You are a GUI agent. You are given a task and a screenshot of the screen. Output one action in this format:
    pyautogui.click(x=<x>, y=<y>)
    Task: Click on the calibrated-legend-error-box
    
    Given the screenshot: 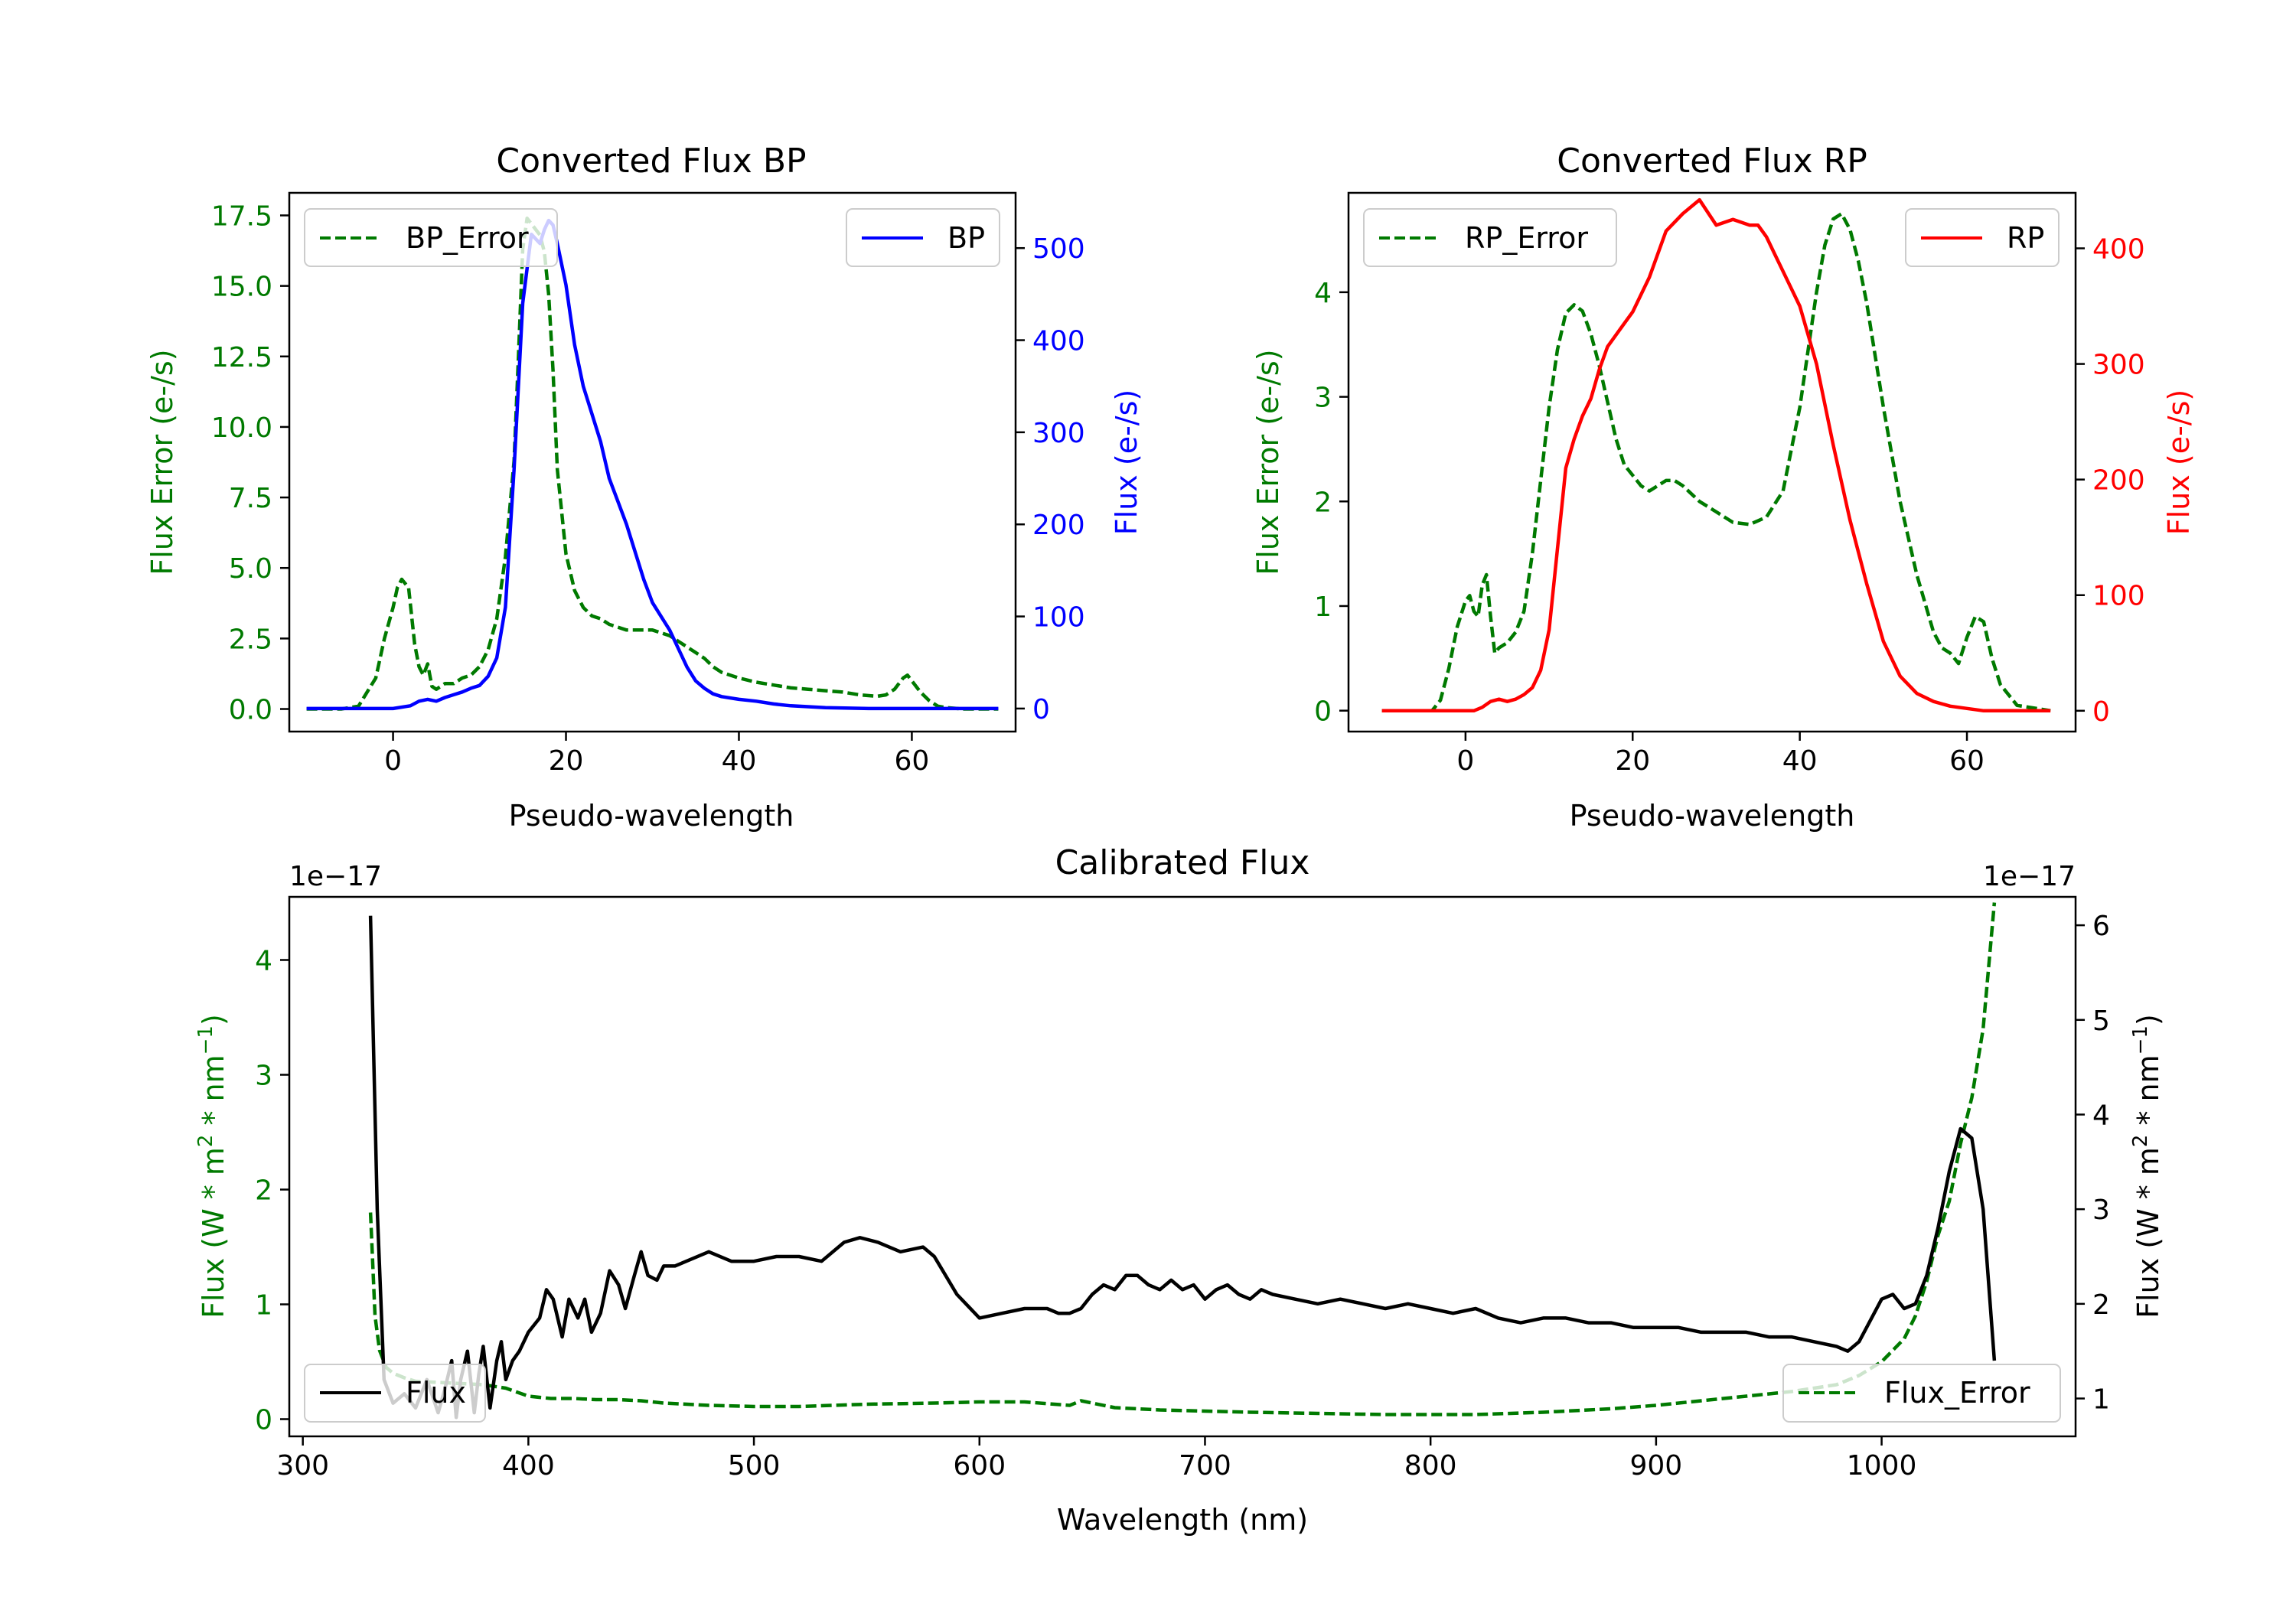 What is the action you would take?
    pyautogui.click(x=1921, y=1393)
    